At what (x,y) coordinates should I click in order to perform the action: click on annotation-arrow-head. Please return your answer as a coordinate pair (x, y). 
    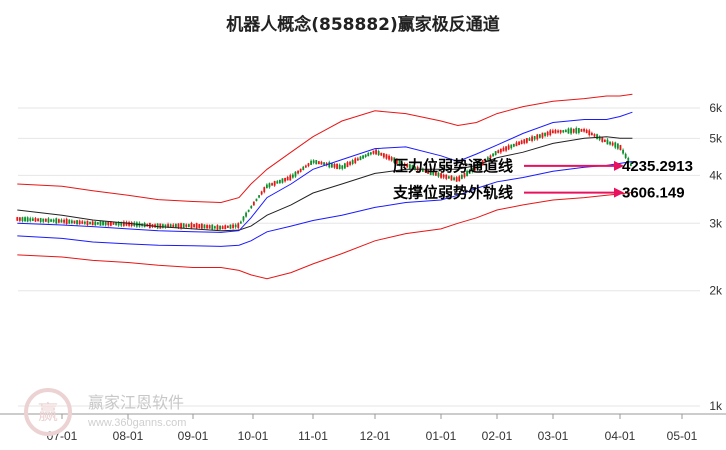
    Looking at the image, I should click on (619, 192).